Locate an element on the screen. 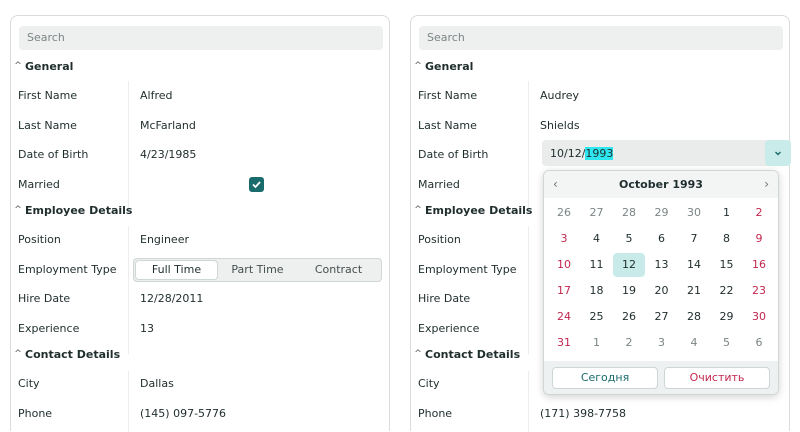 The image size is (800, 432). field-value: Dallas is located at coordinates (157, 383).